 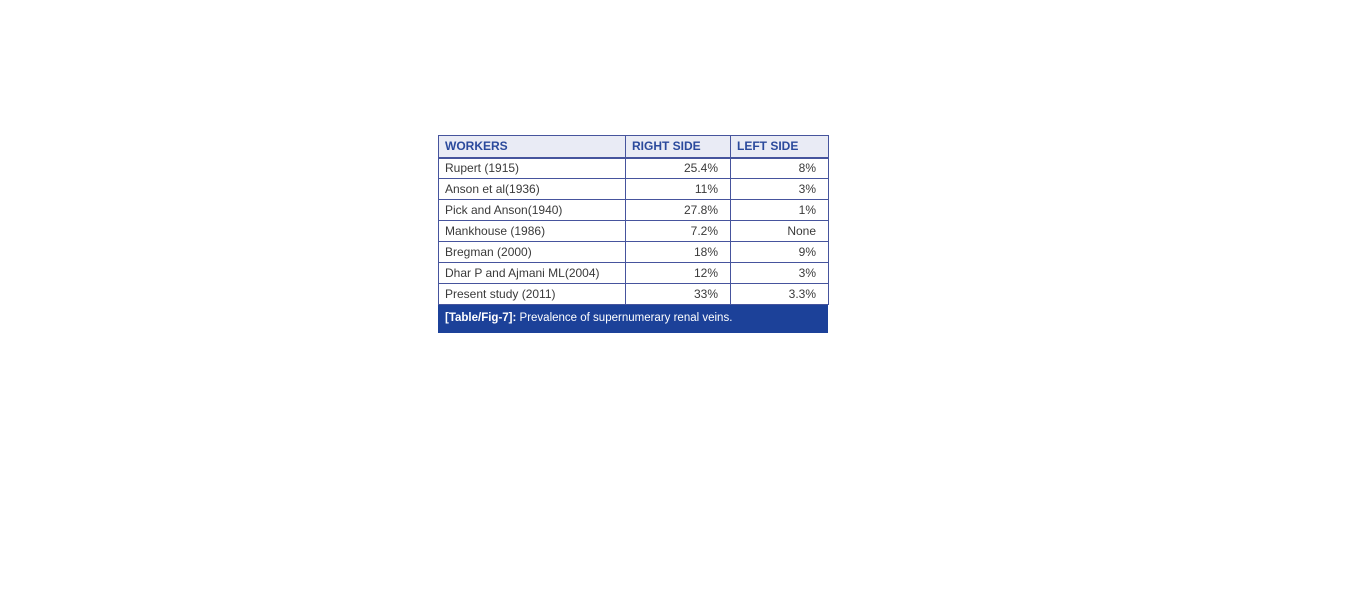 I want to click on cell-right-side: 11%, so click(x=678, y=189).